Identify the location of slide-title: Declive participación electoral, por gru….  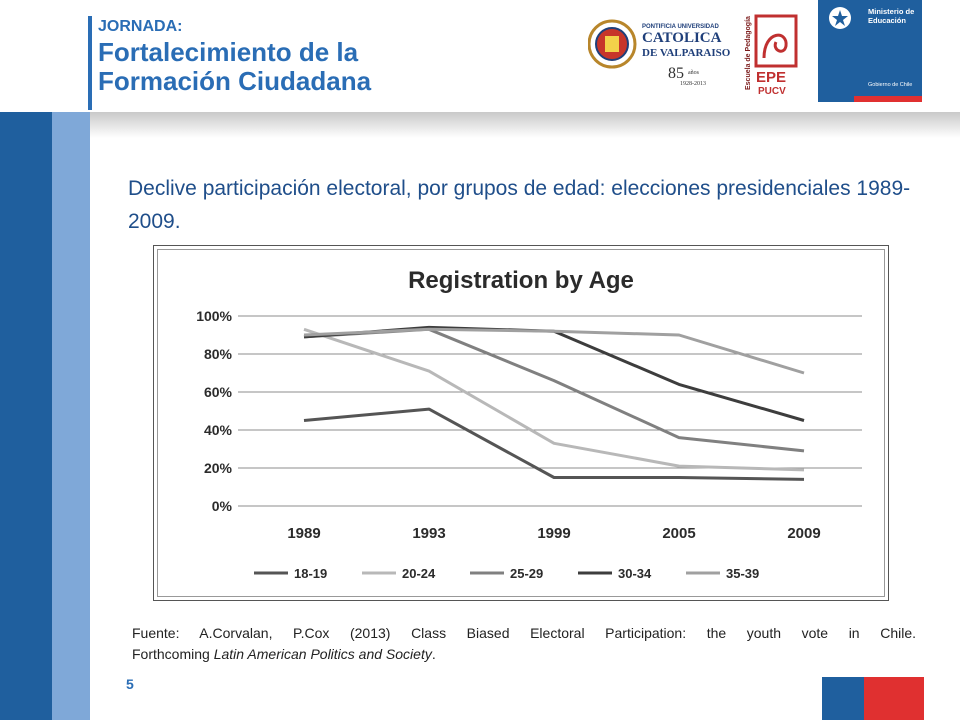
(519, 205).